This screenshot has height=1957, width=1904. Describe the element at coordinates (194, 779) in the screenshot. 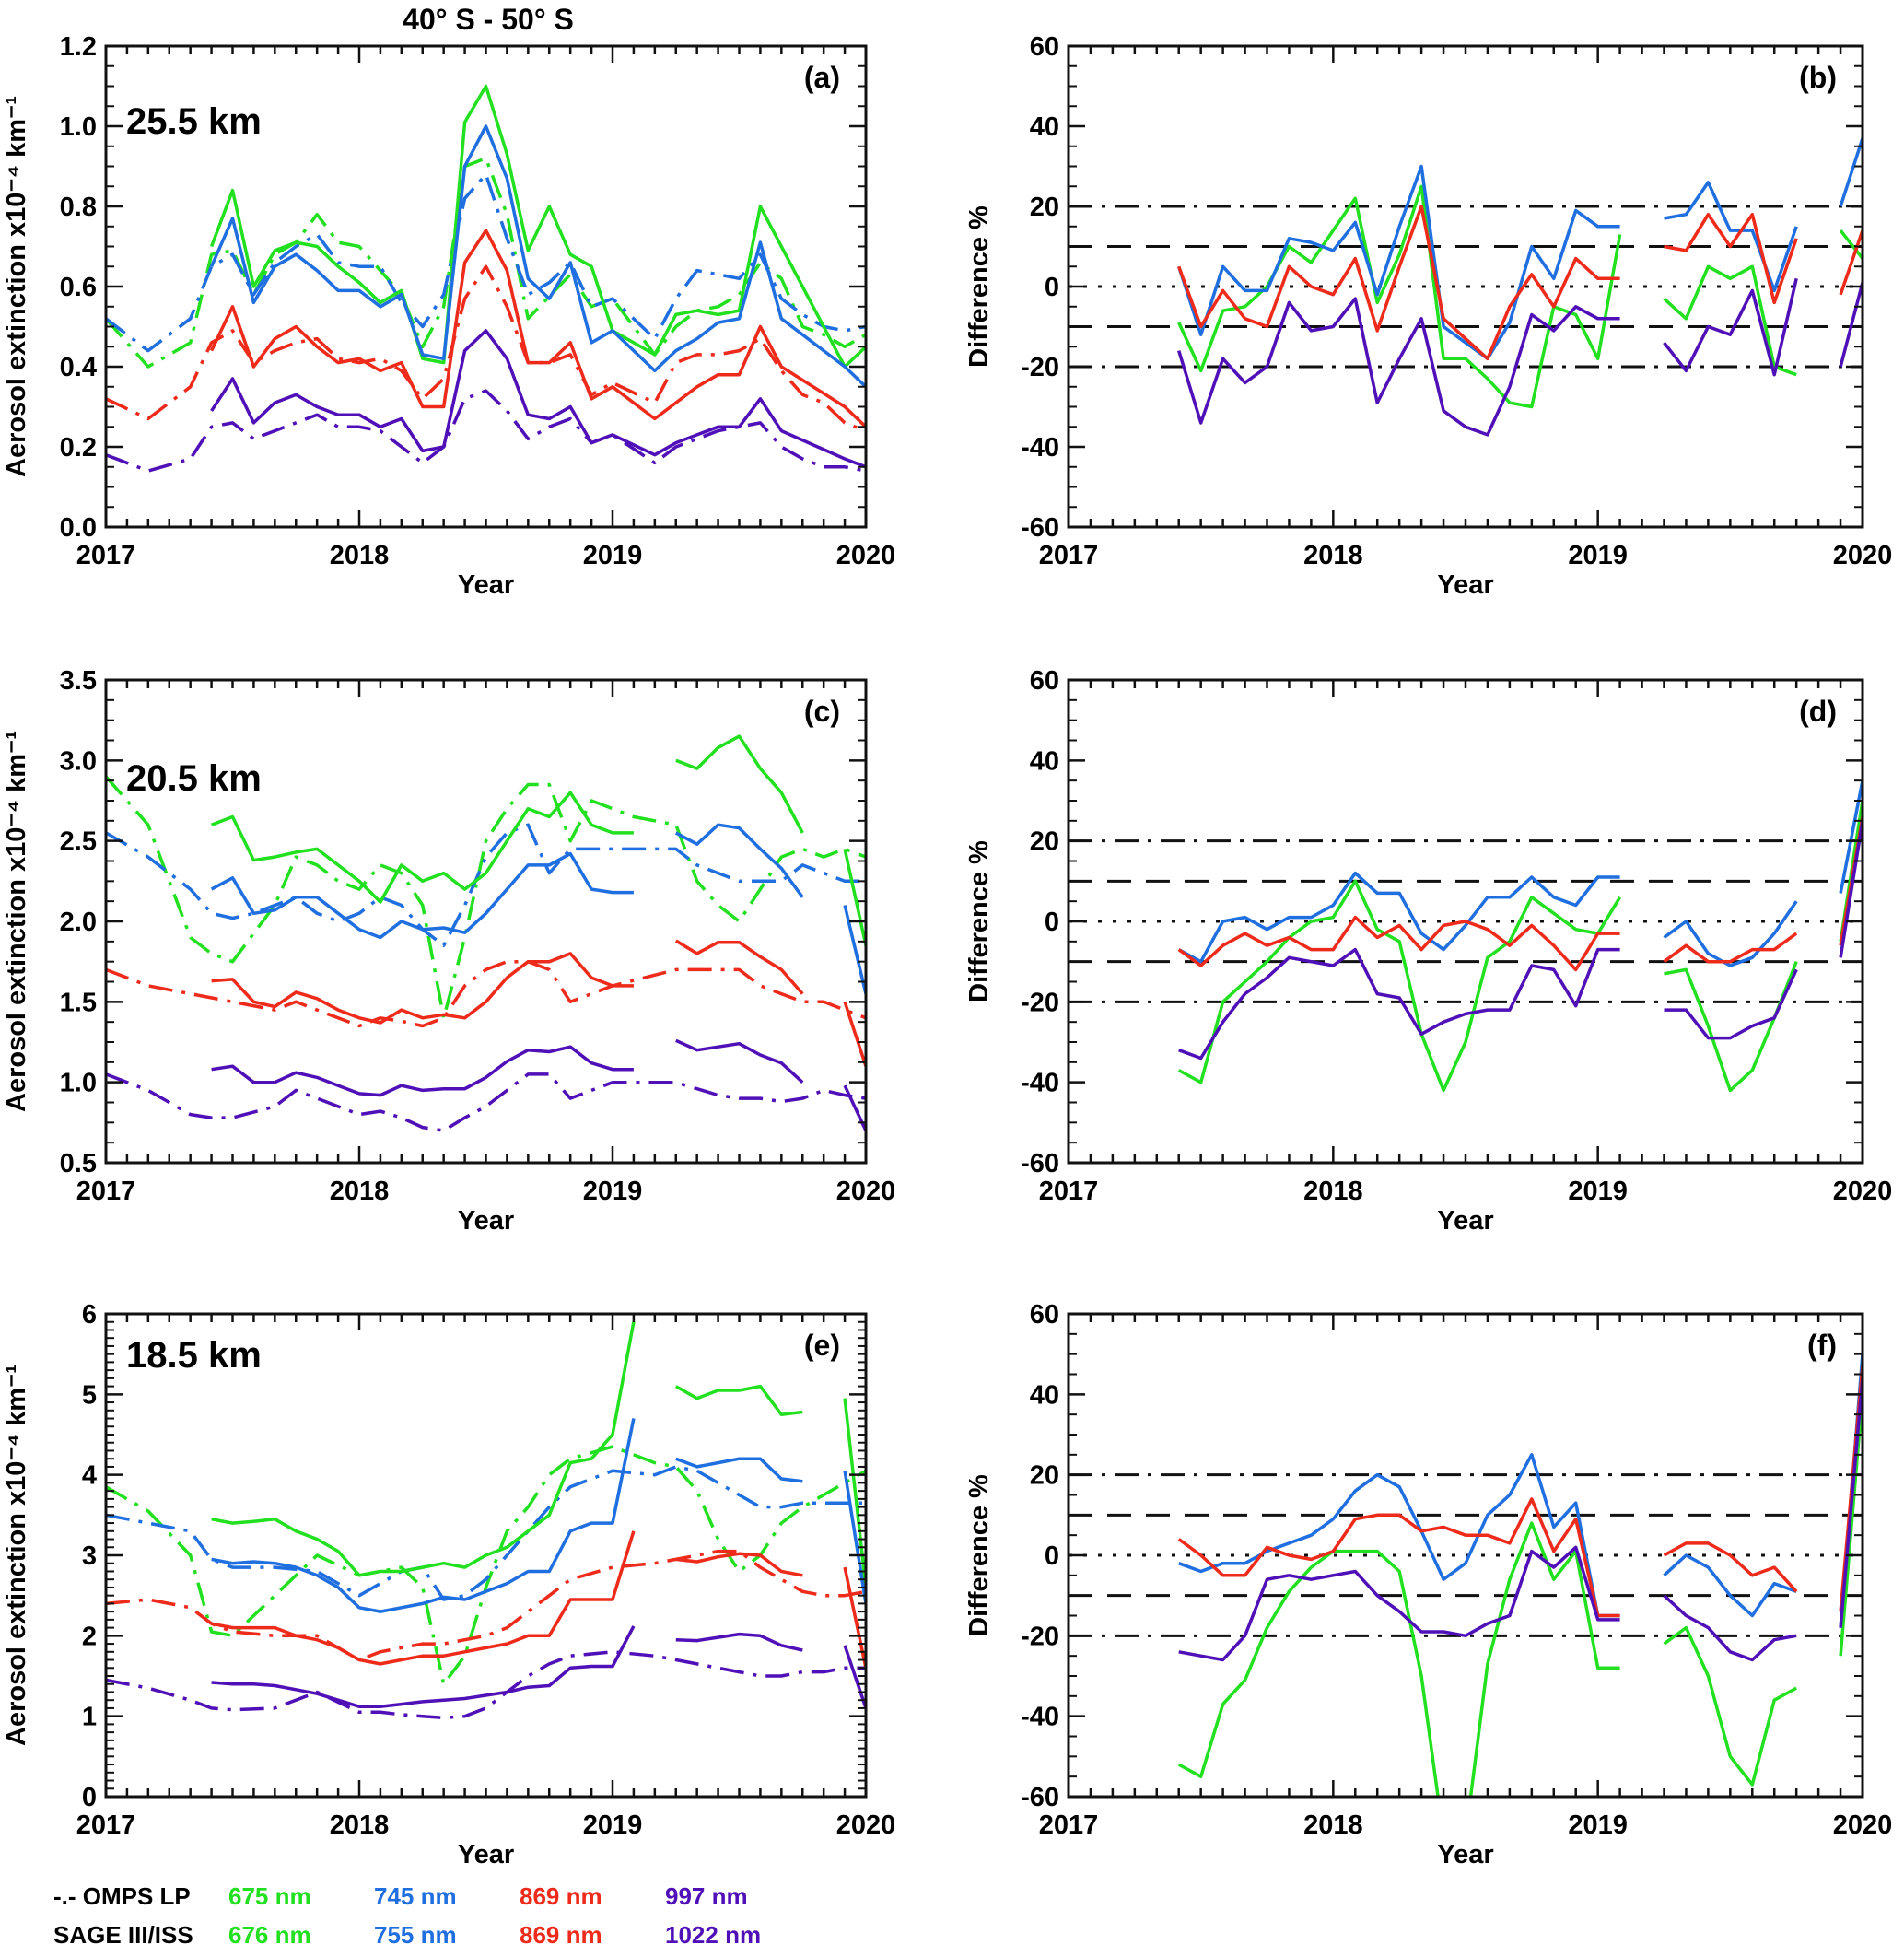

I see `altitude-annotation: 20.5 km` at that location.